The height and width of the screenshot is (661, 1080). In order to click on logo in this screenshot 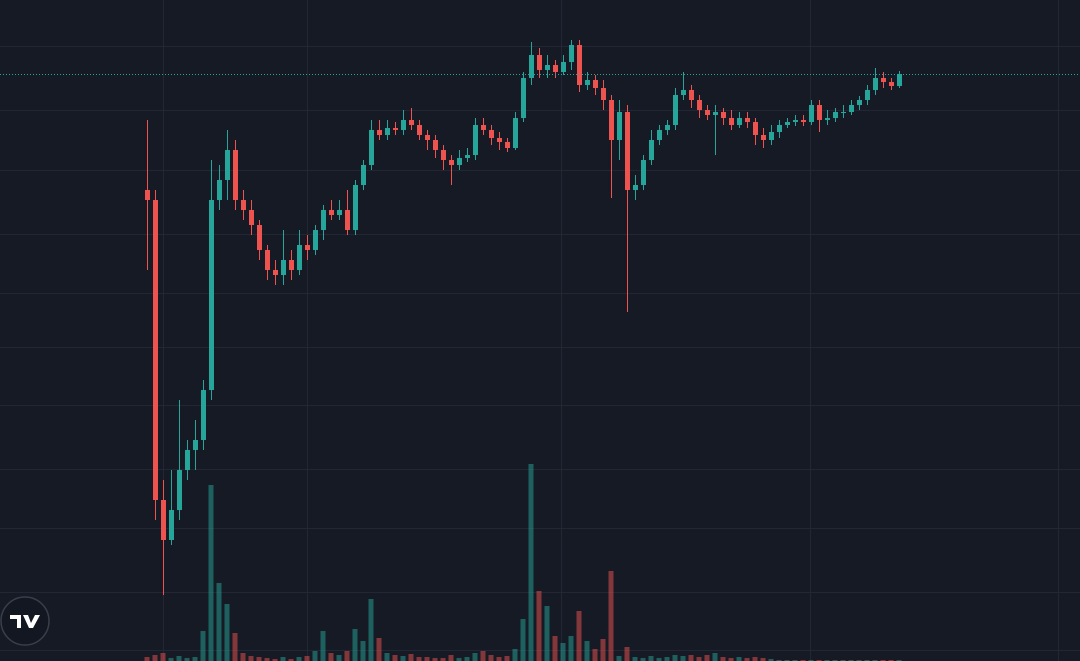, I will do `click(25, 621)`.